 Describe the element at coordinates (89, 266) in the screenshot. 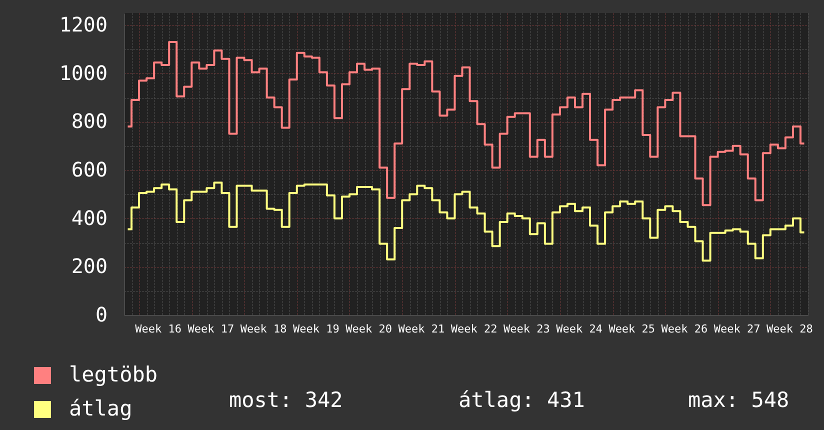

I see `y-tick-label: 200` at that location.